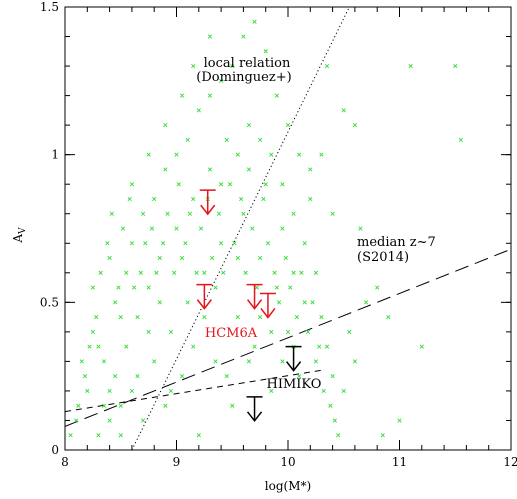  What do you see at coordinates (18, 239) in the screenshot?
I see `y-axis-title-main: A` at bounding box center [18, 239].